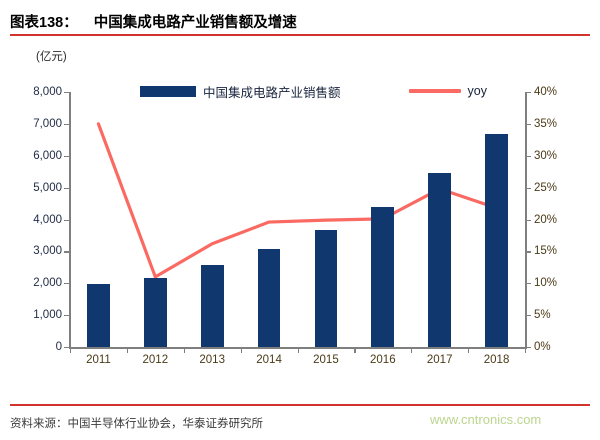  I want to click on x-axis-tick-label: 2014, so click(269, 360).